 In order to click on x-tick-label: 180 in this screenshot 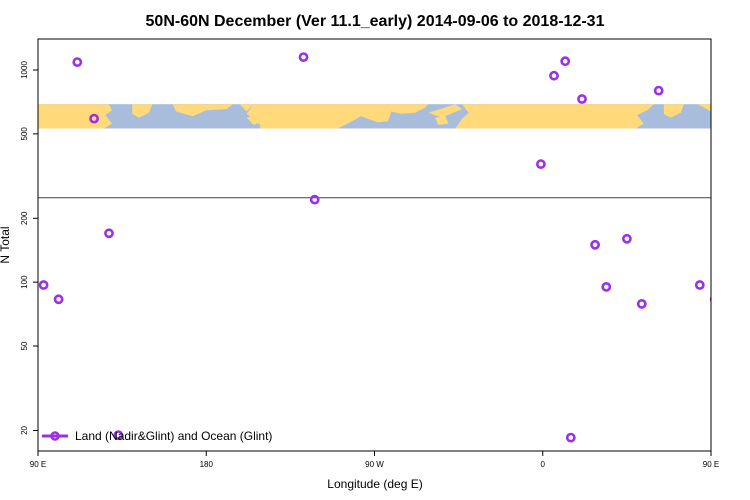, I will do `click(207, 464)`.